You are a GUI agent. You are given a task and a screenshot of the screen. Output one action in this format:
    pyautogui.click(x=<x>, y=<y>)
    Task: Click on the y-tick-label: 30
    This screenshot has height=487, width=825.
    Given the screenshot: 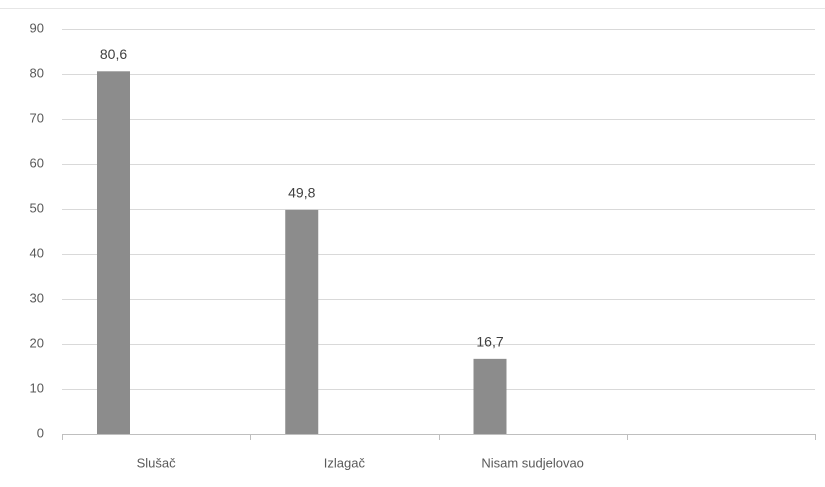 What is the action you would take?
    pyautogui.click(x=37, y=297)
    